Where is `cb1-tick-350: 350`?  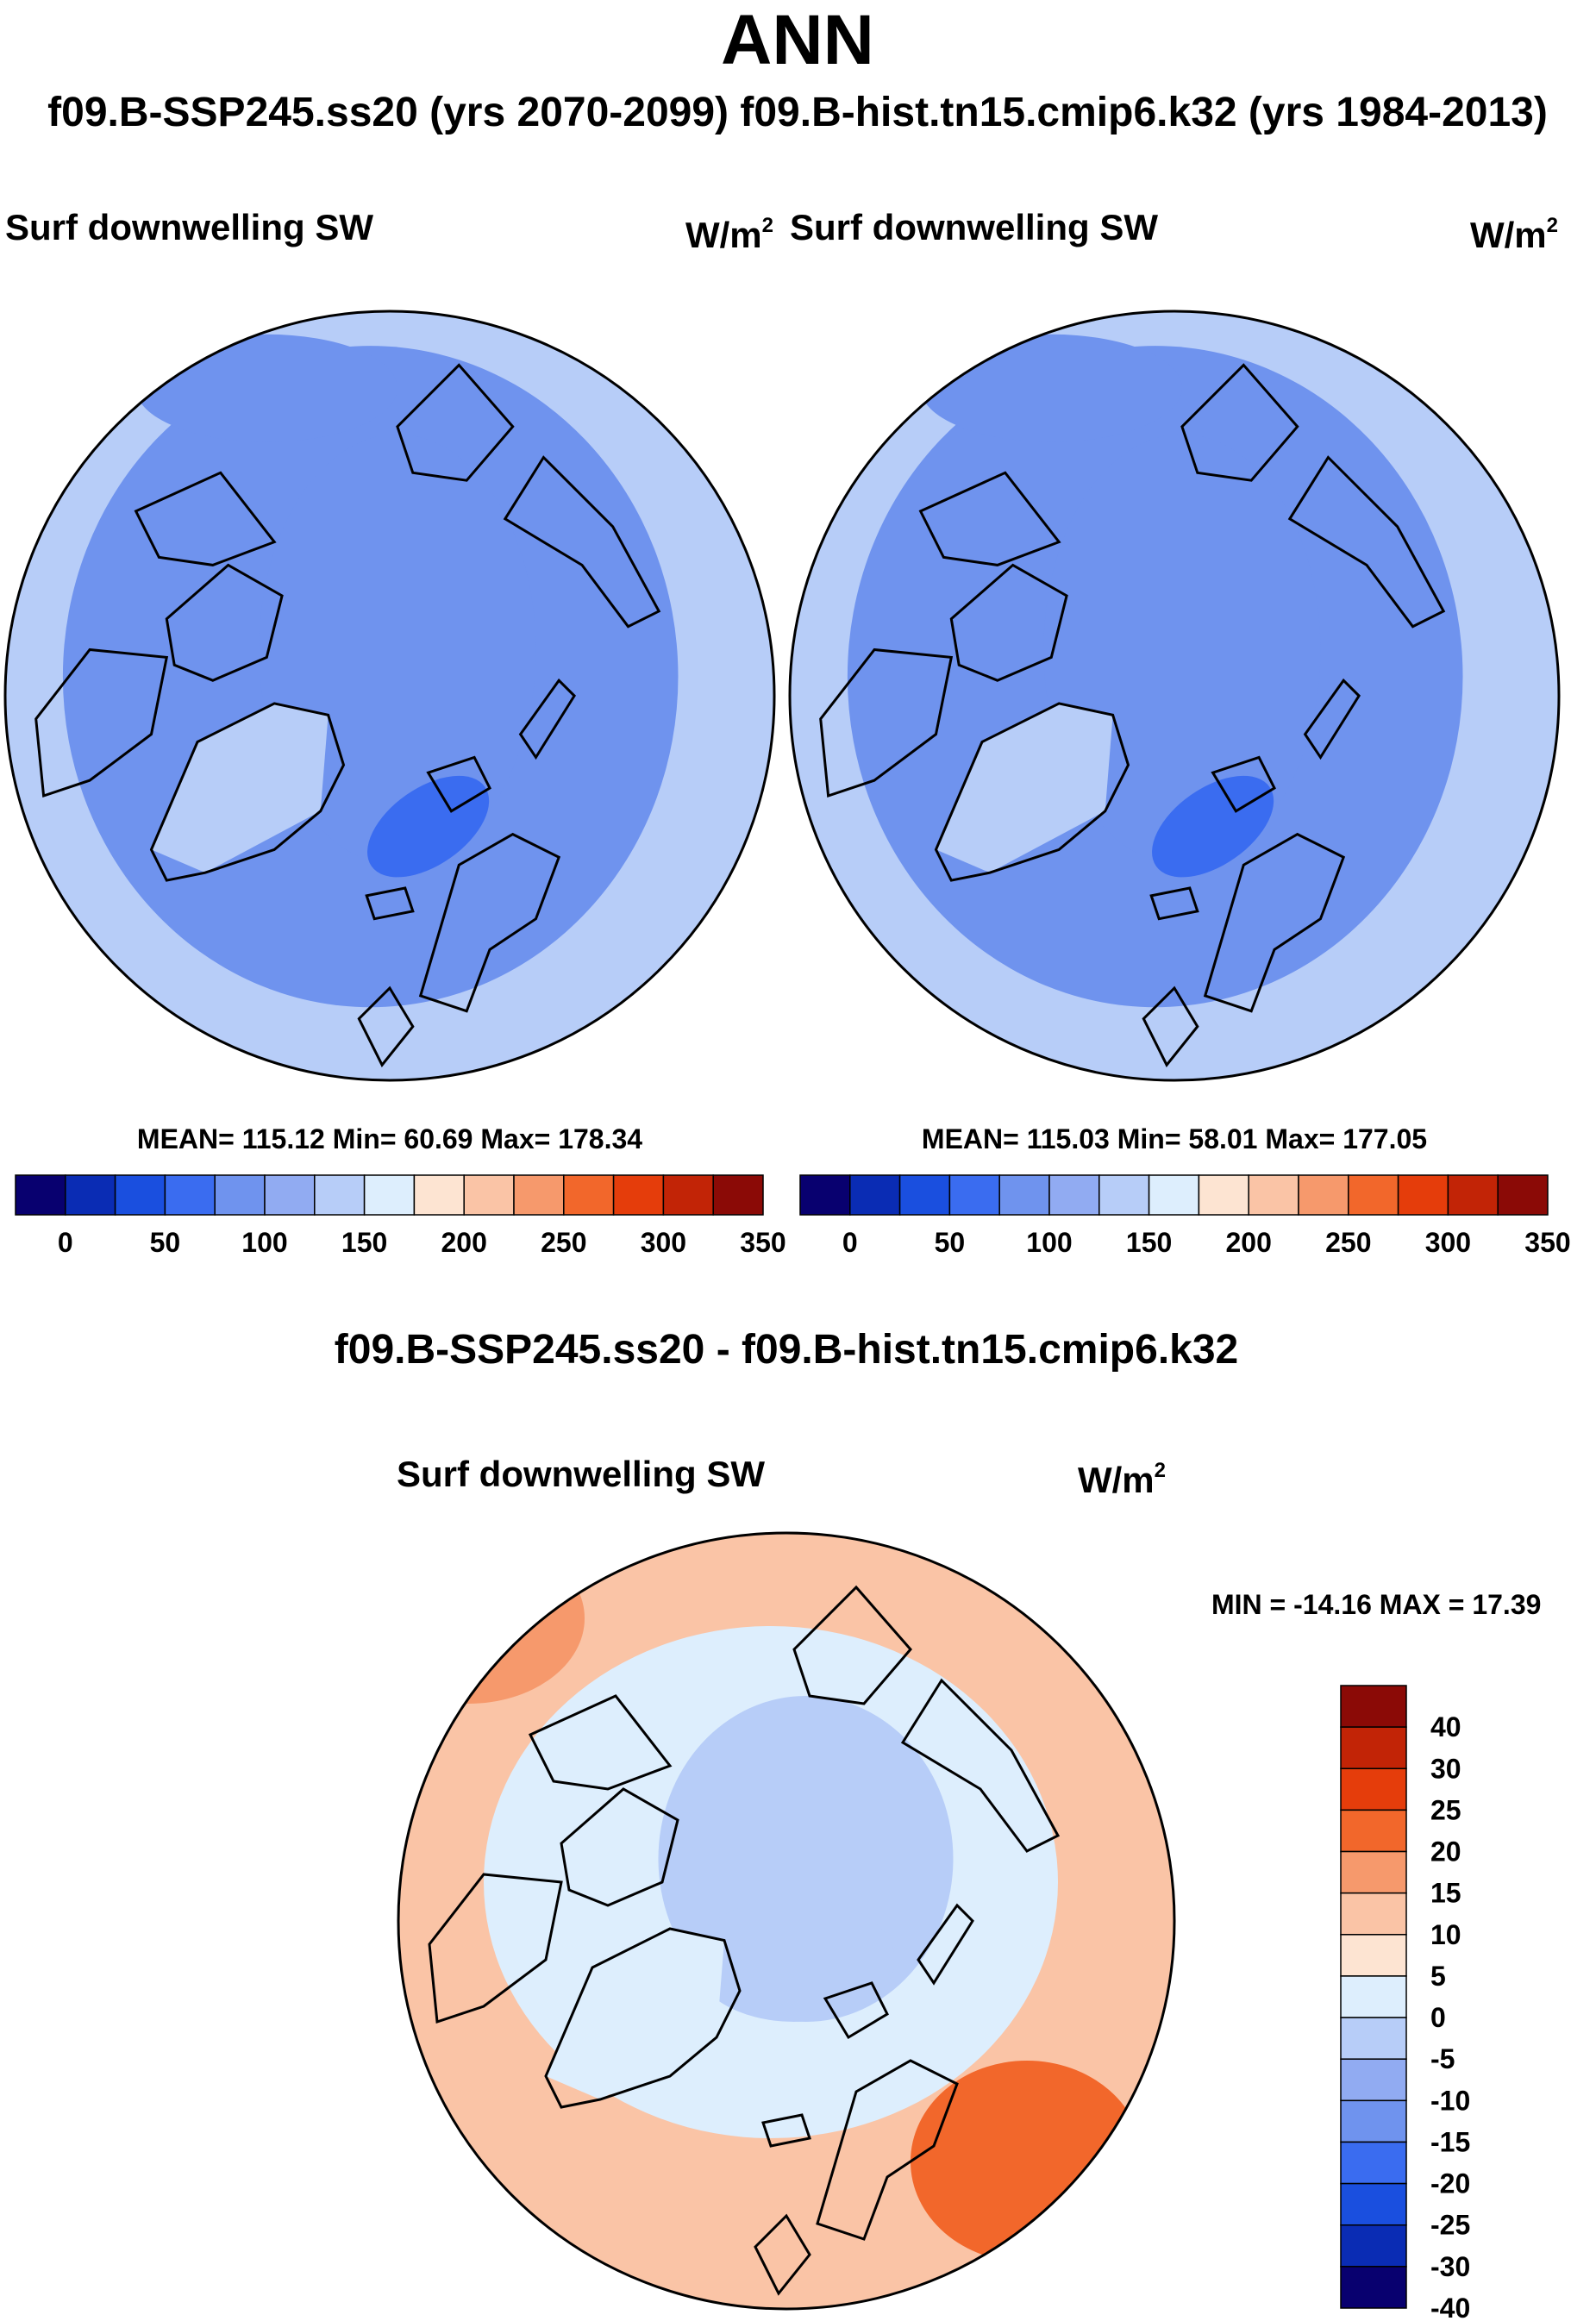
cb1-tick-350: 350 is located at coordinates (762, 1242).